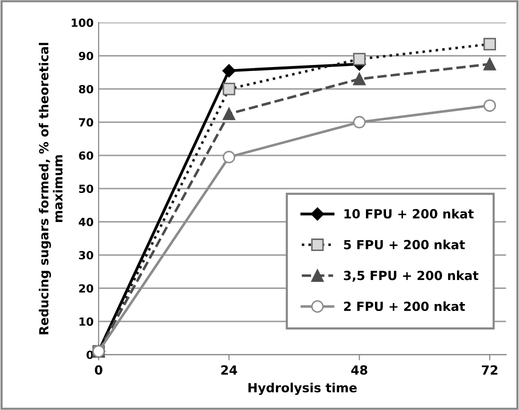 The image size is (519, 410). What do you see at coordinates (86, 288) in the screenshot?
I see `y-tick-label: 20` at bounding box center [86, 288].